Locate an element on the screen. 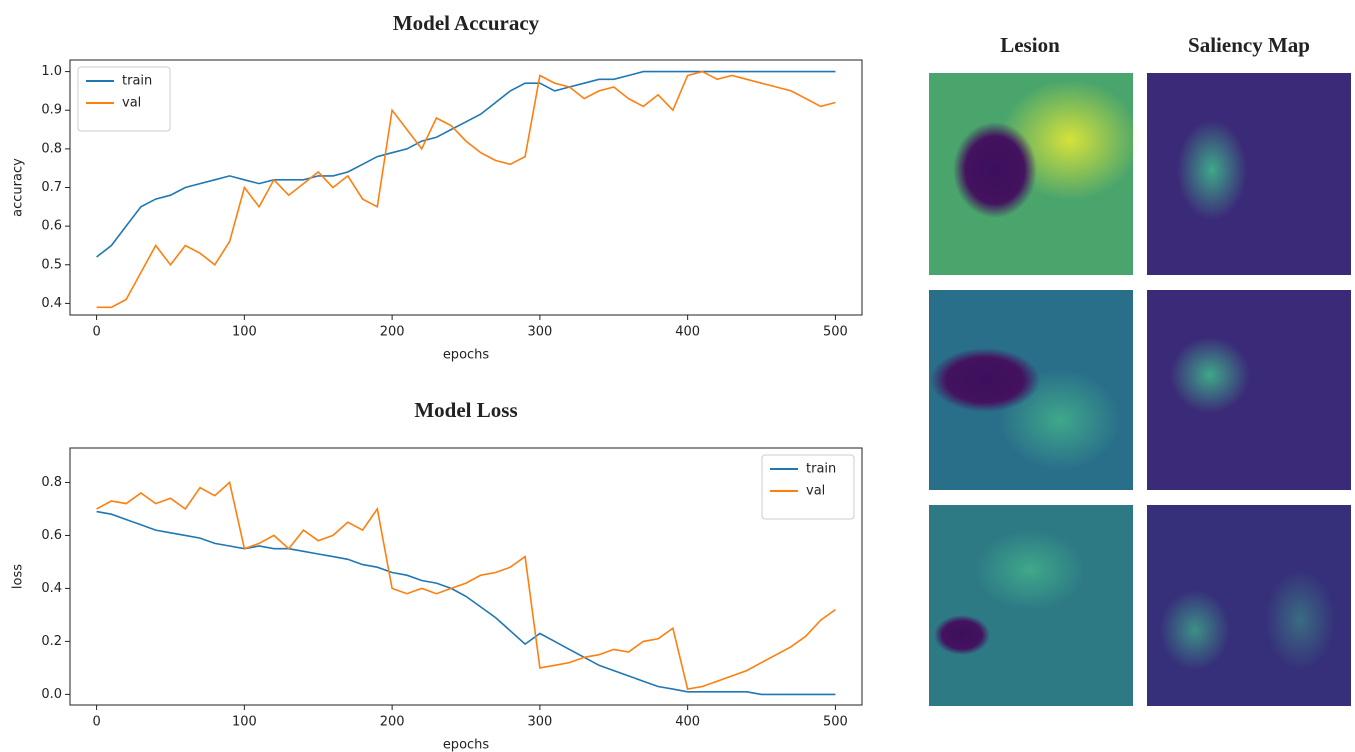 Image resolution: width=1355 pixels, height=752 pixels. chart-title: Model Loss is located at coordinates (465, 410).